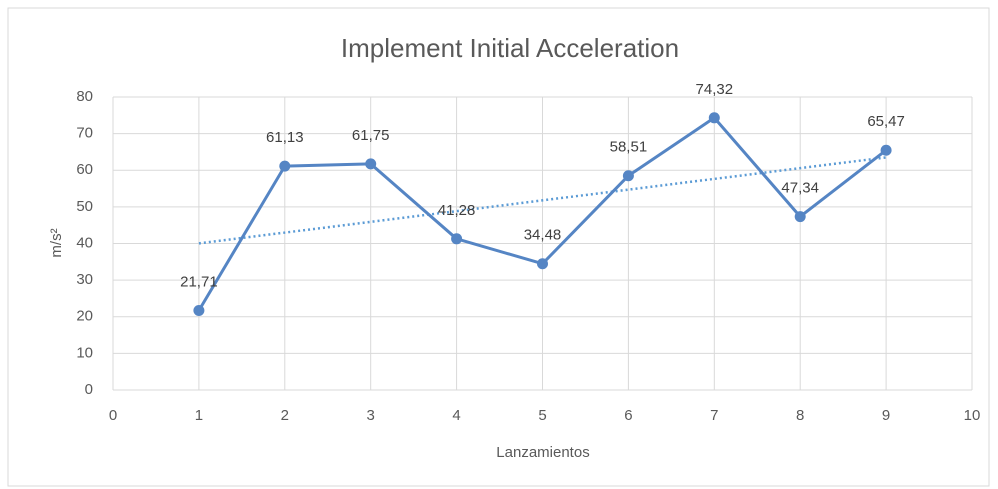  What do you see at coordinates (199, 415) in the screenshot?
I see `x-tick-label: 1` at bounding box center [199, 415].